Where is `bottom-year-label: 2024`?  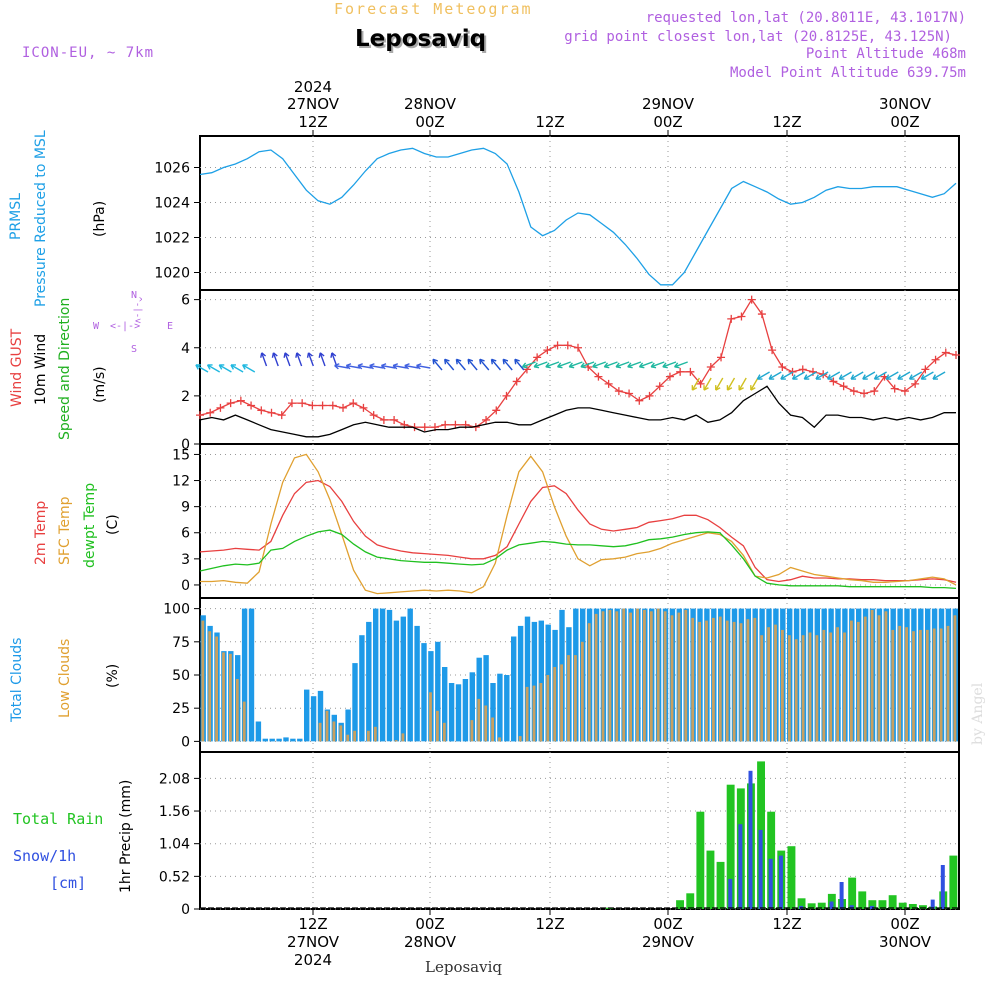
bottom-year-label: 2024 is located at coordinates (313, 960).